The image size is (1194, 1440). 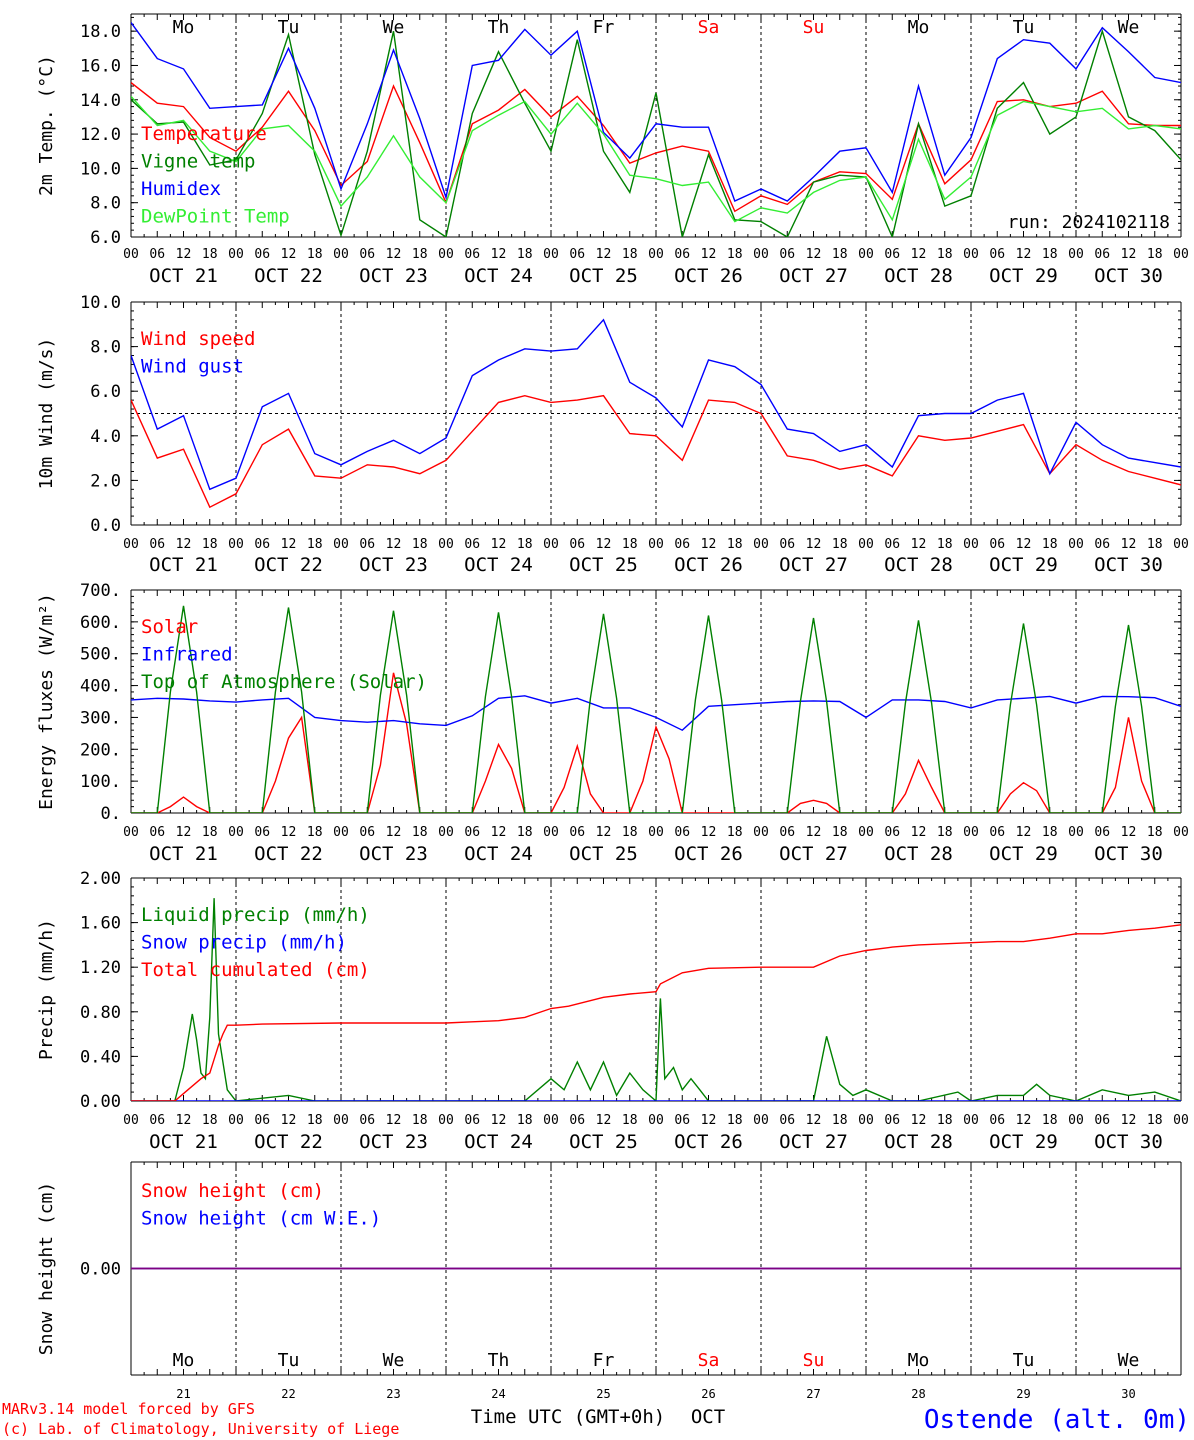 What do you see at coordinates (105, 526) in the screenshot?
I see `y-tick-label: 0.0` at bounding box center [105, 526].